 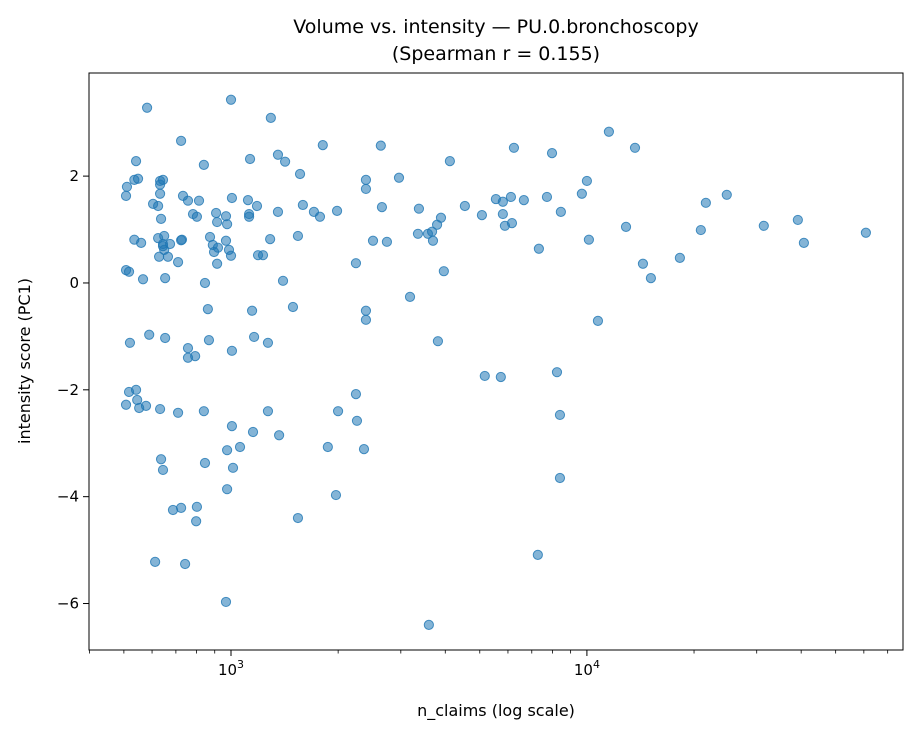 What do you see at coordinates (496, 54) in the screenshot?
I see `chart-subtitle: (Spearman r = 0.155)` at bounding box center [496, 54].